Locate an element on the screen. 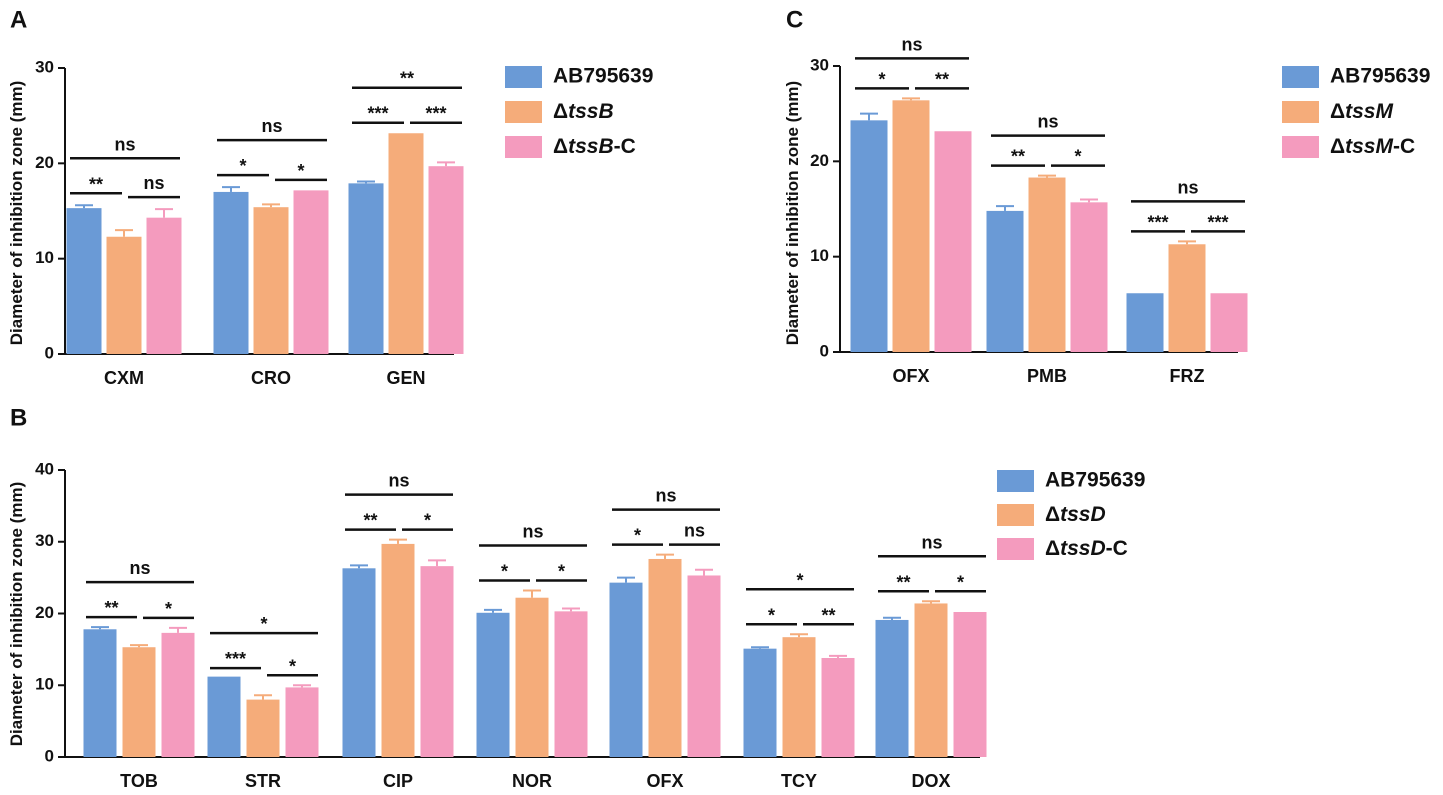 The width and height of the screenshot is (1443, 795). x-tick-label: CIP is located at coordinates (398, 781).